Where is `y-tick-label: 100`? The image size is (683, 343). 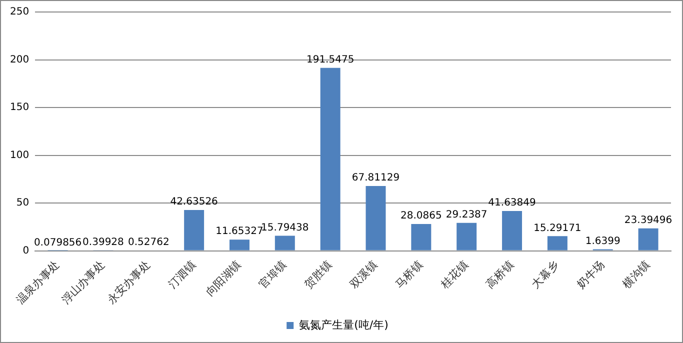 y-tick-label: 100 is located at coordinates (20, 155).